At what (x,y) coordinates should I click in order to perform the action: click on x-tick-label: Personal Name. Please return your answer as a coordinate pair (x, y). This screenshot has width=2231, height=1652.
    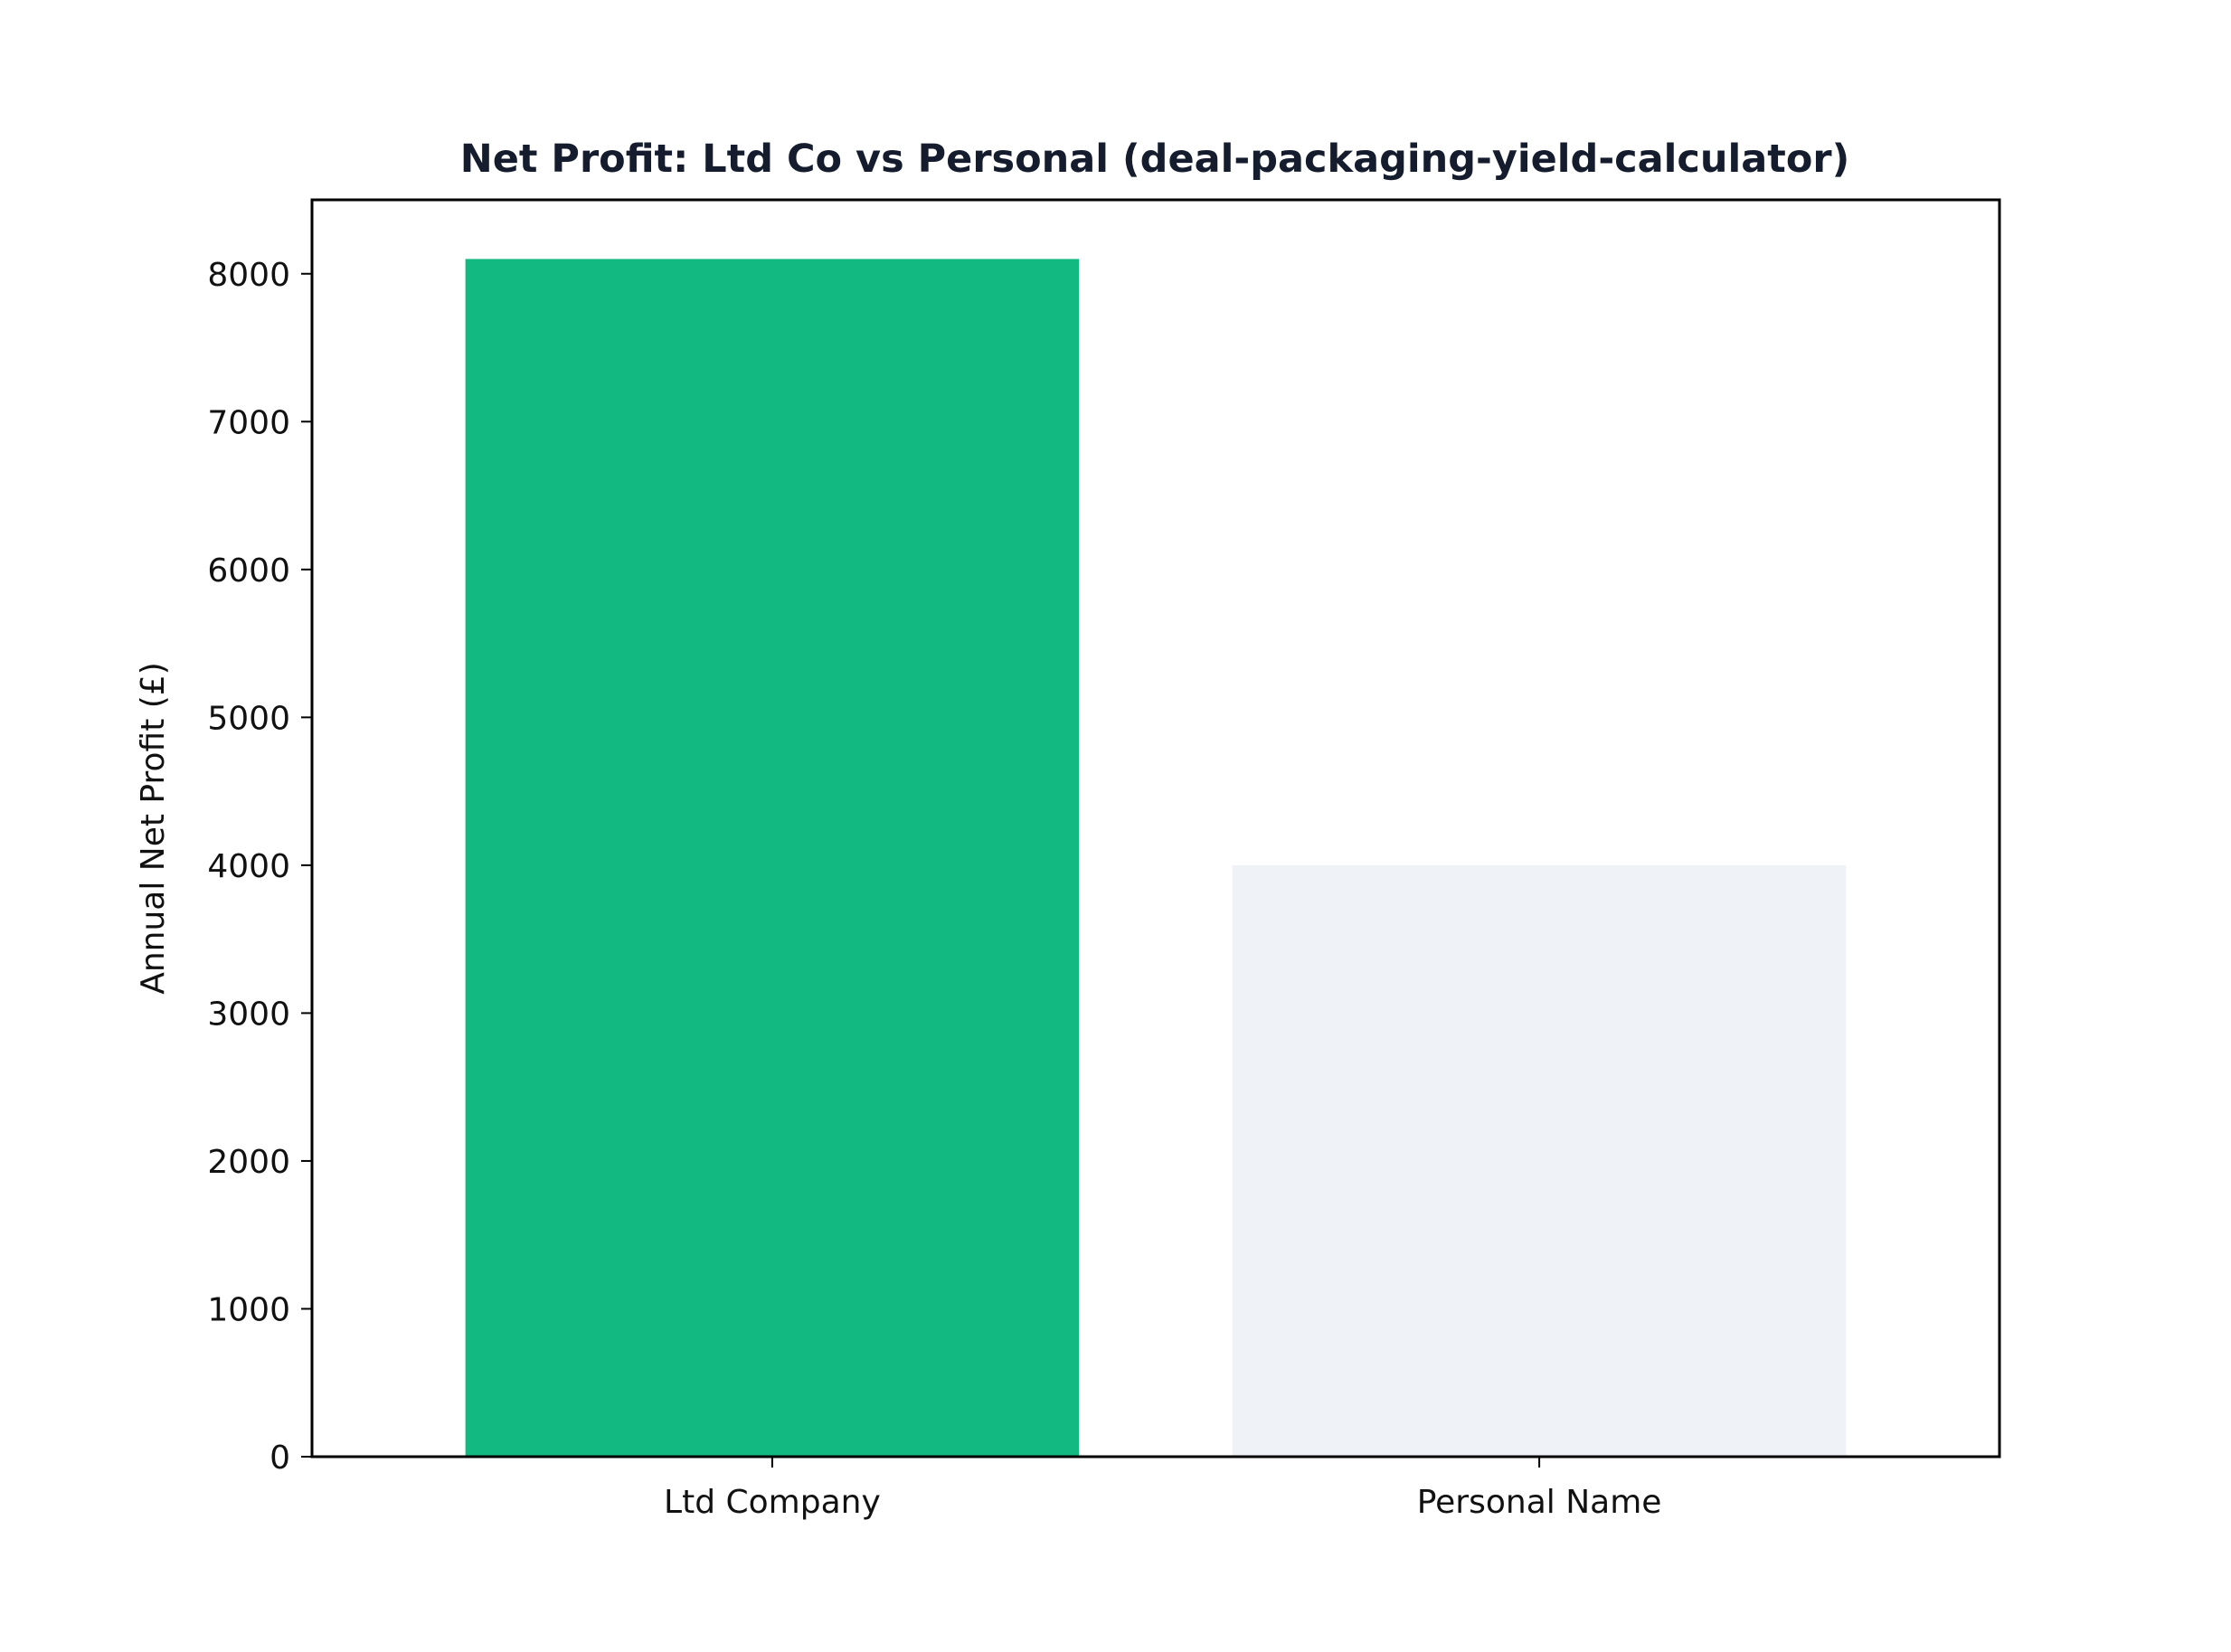
    Looking at the image, I should click on (1539, 1502).